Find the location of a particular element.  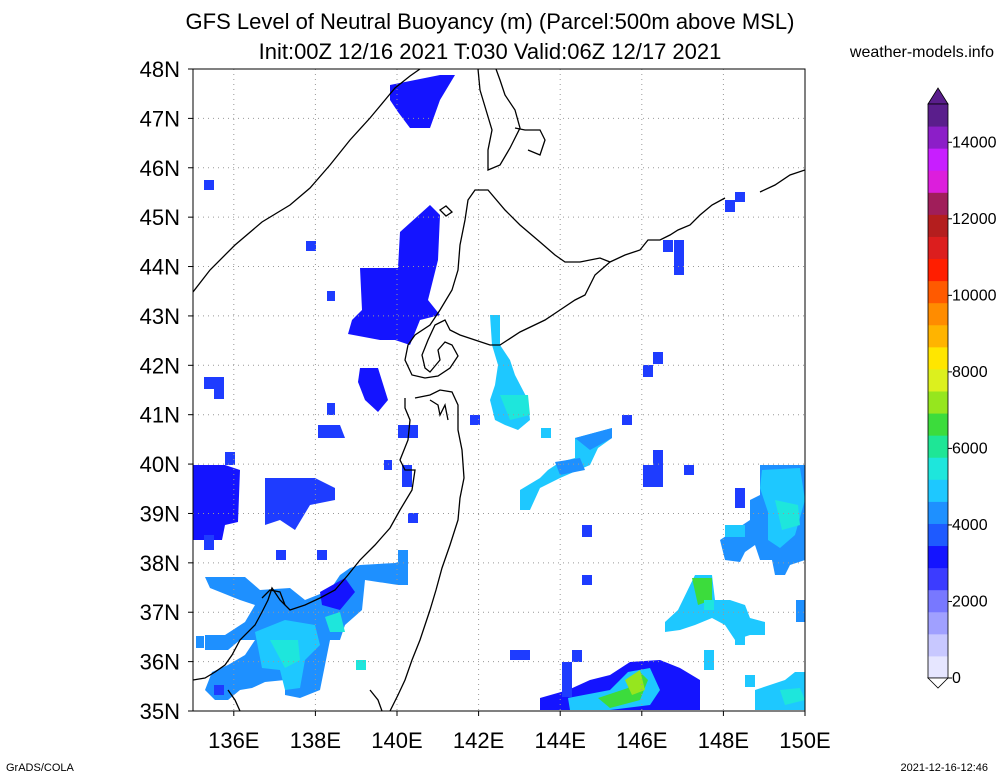

lon-tick-label: 148E is located at coordinates (723, 740).